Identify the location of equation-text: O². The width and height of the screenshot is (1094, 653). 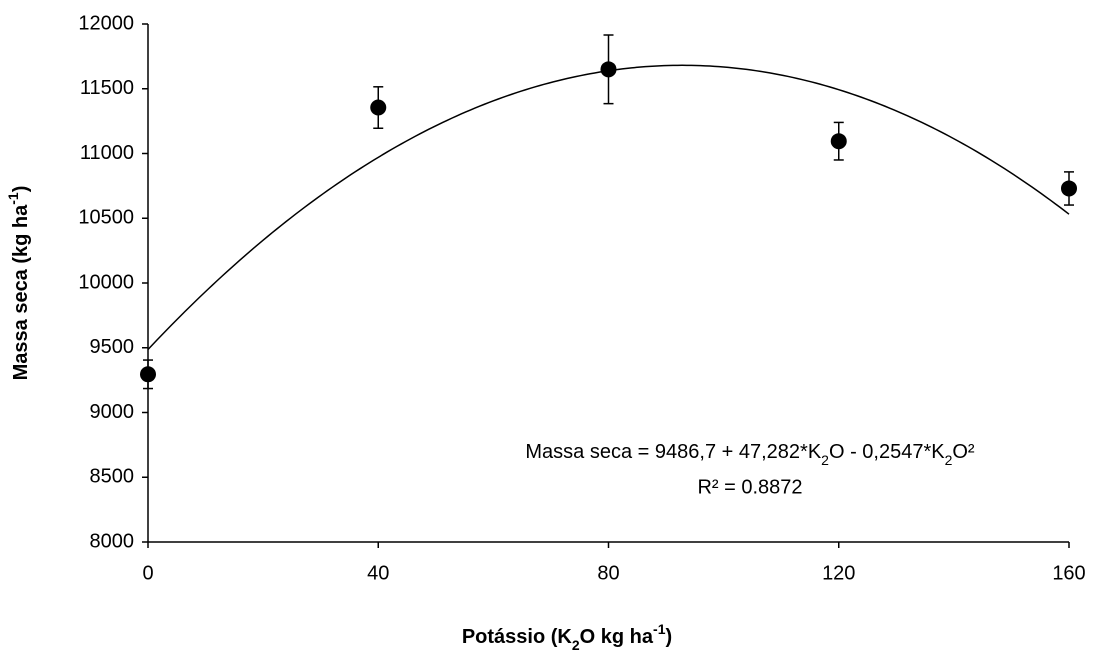
(963, 452).